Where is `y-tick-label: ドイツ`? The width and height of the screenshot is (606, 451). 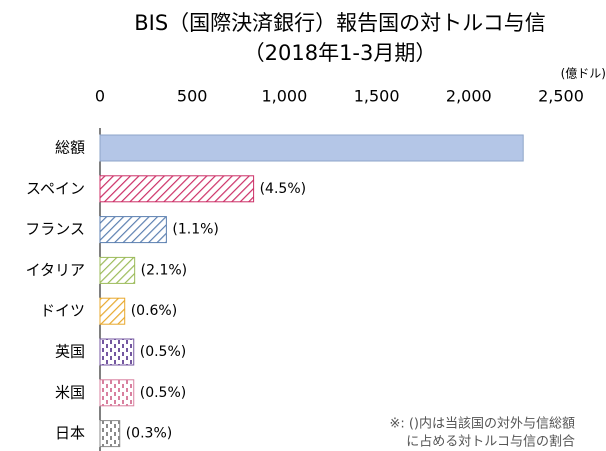
y-tick-label: ドイツ is located at coordinates (62, 311).